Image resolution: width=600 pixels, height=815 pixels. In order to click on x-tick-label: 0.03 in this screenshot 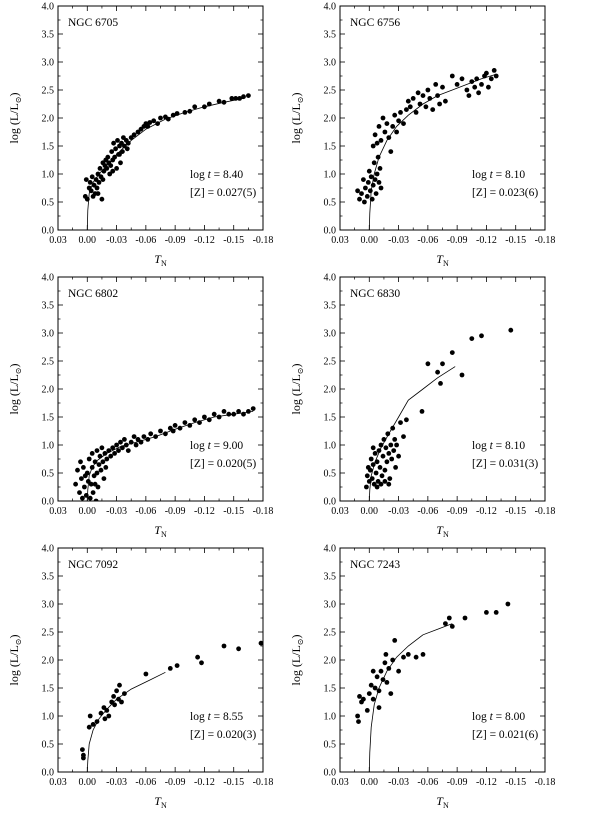, I will do `click(340, 240)`.